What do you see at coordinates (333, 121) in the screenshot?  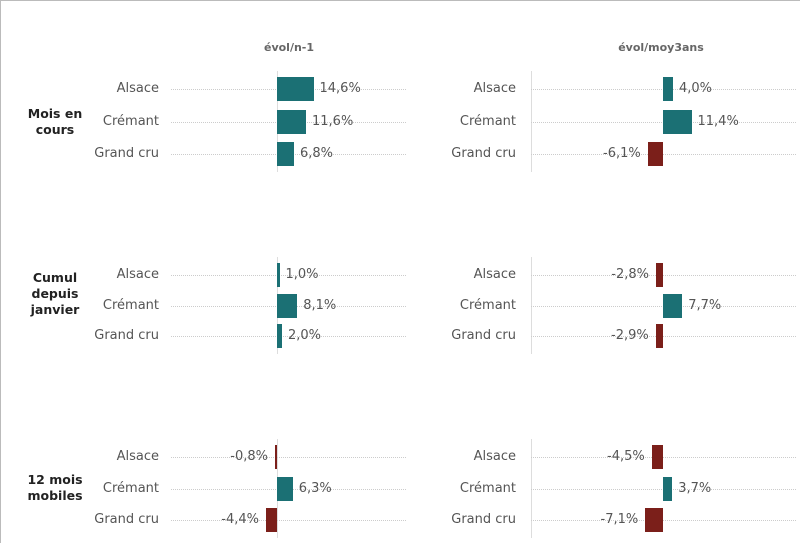 I see `value-label: 11,6%` at bounding box center [333, 121].